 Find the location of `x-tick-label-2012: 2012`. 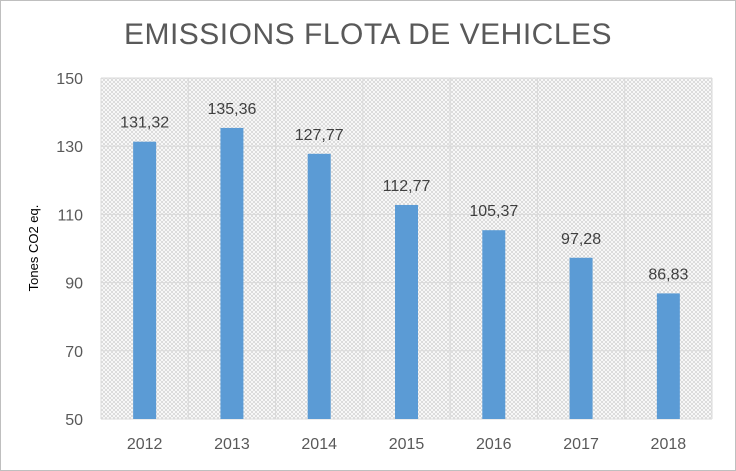

x-tick-label-2012: 2012 is located at coordinates (145, 444).